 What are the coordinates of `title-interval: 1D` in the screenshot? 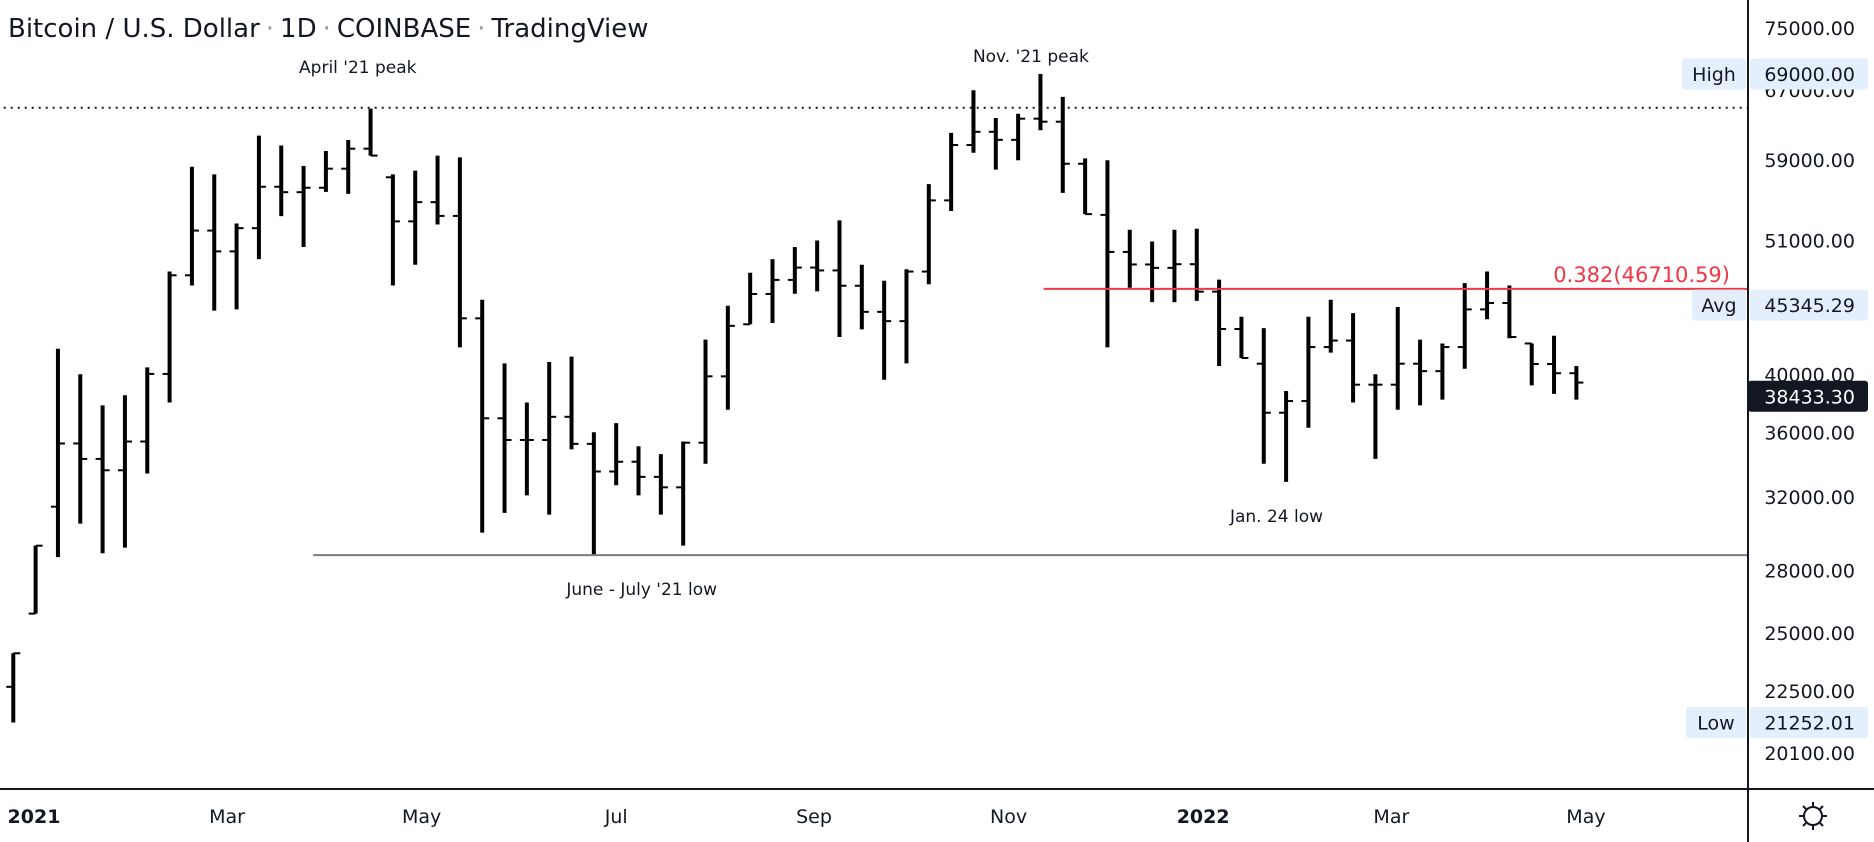 It's located at (298, 29).